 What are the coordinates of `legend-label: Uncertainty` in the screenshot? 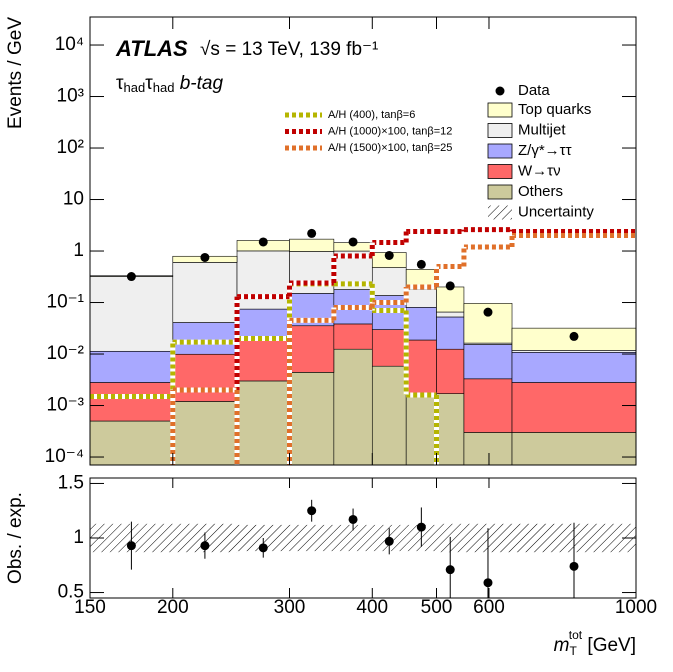 It's located at (556, 211).